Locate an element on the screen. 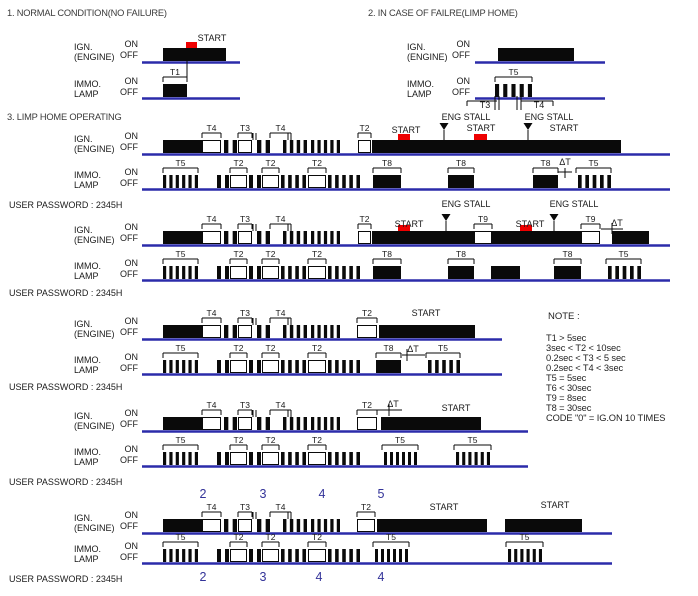  ign-engine-label: (ENGINE) is located at coordinates (94, 426).